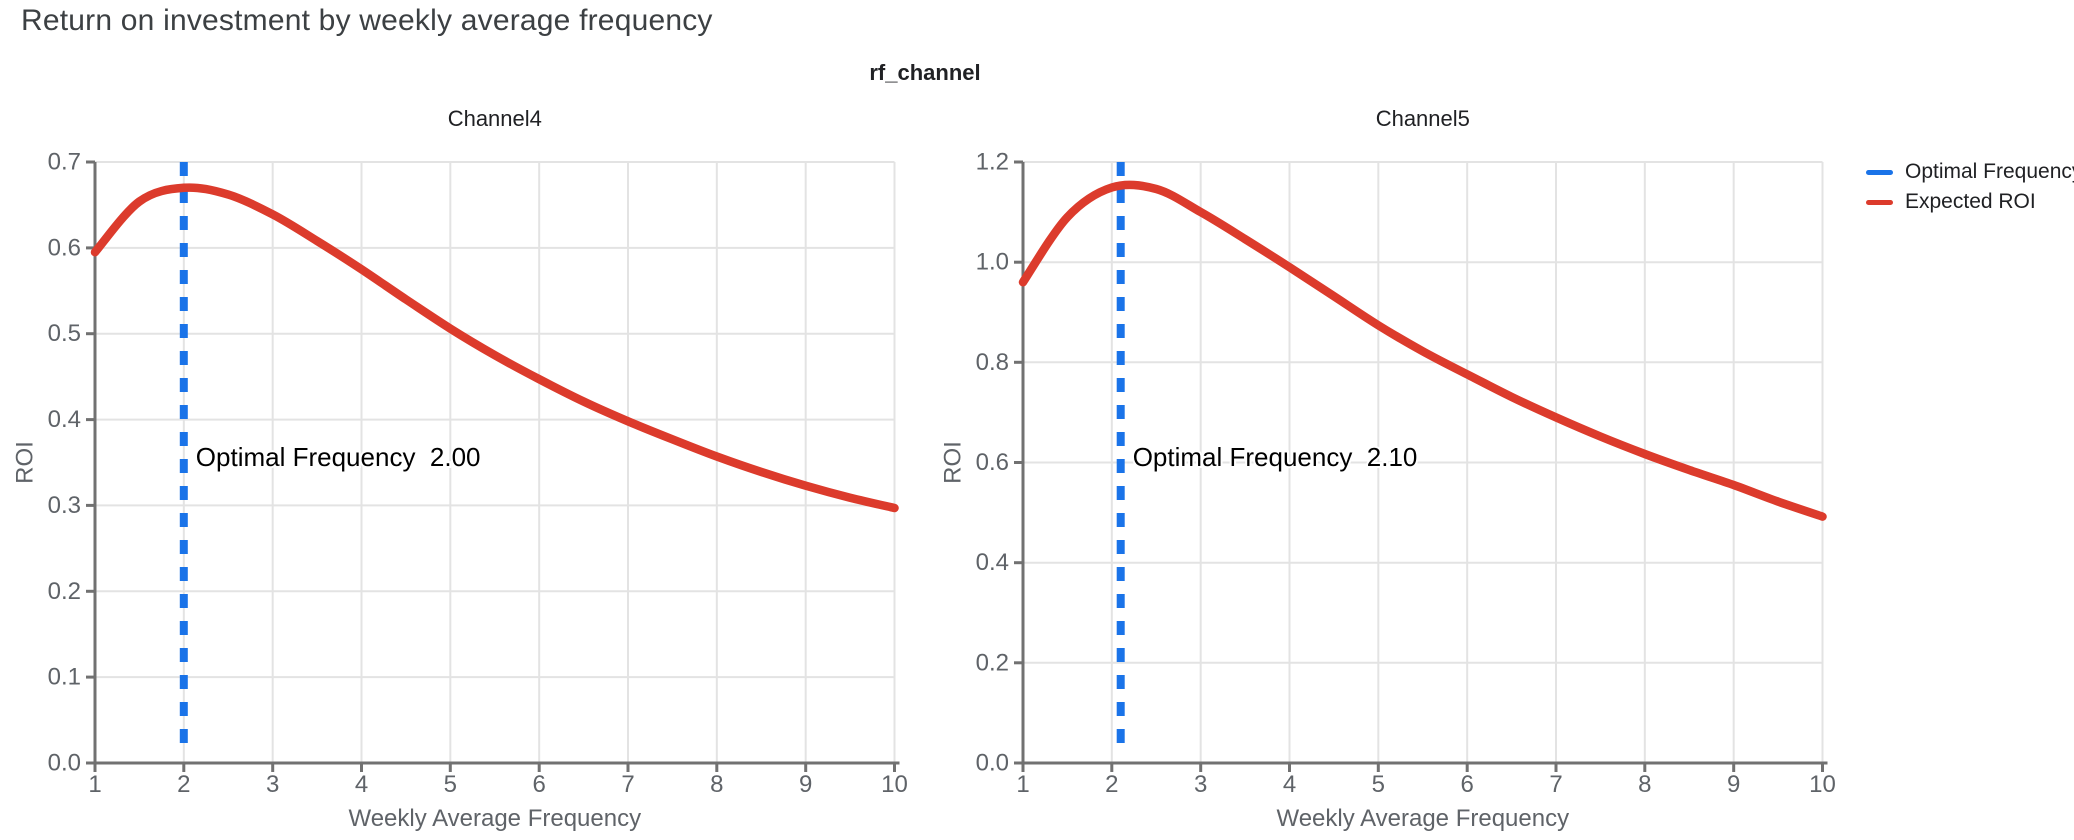  Describe the element at coordinates (1275, 457) in the screenshot. I see `optimal-frequency-annotation: Optimal Frequency 2.10` at that location.